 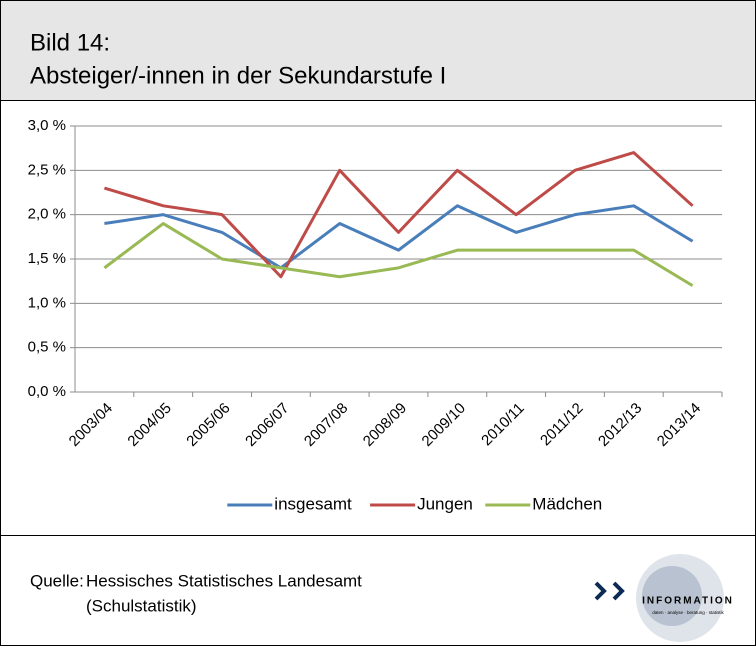 I want to click on y-tick-label: 0,0 %, so click(x=47, y=391).